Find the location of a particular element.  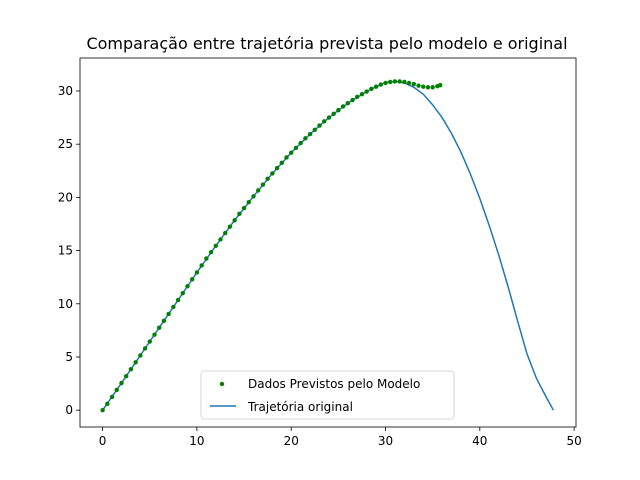

y-tick-label: 15 is located at coordinates (65, 251).